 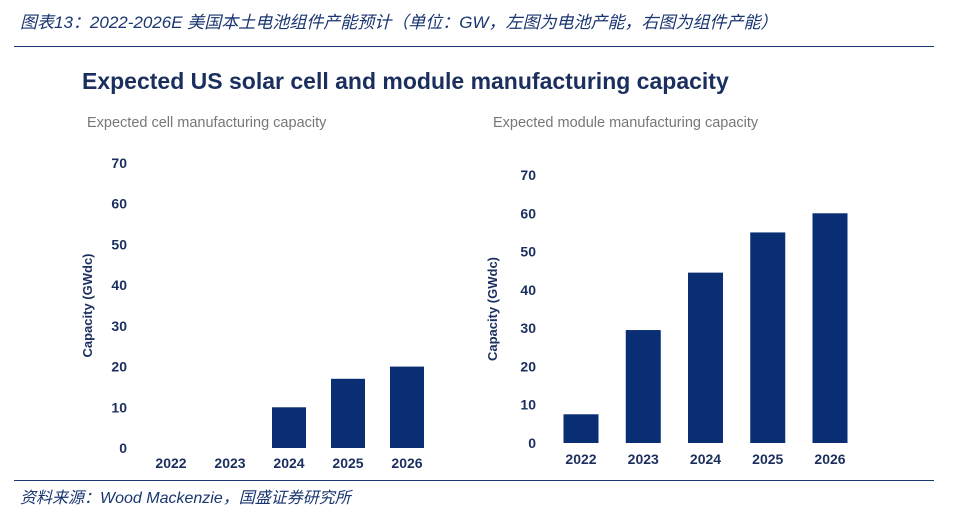 What do you see at coordinates (119, 244) in the screenshot?
I see `cell-y-tick-label: 50` at bounding box center [119, 244].